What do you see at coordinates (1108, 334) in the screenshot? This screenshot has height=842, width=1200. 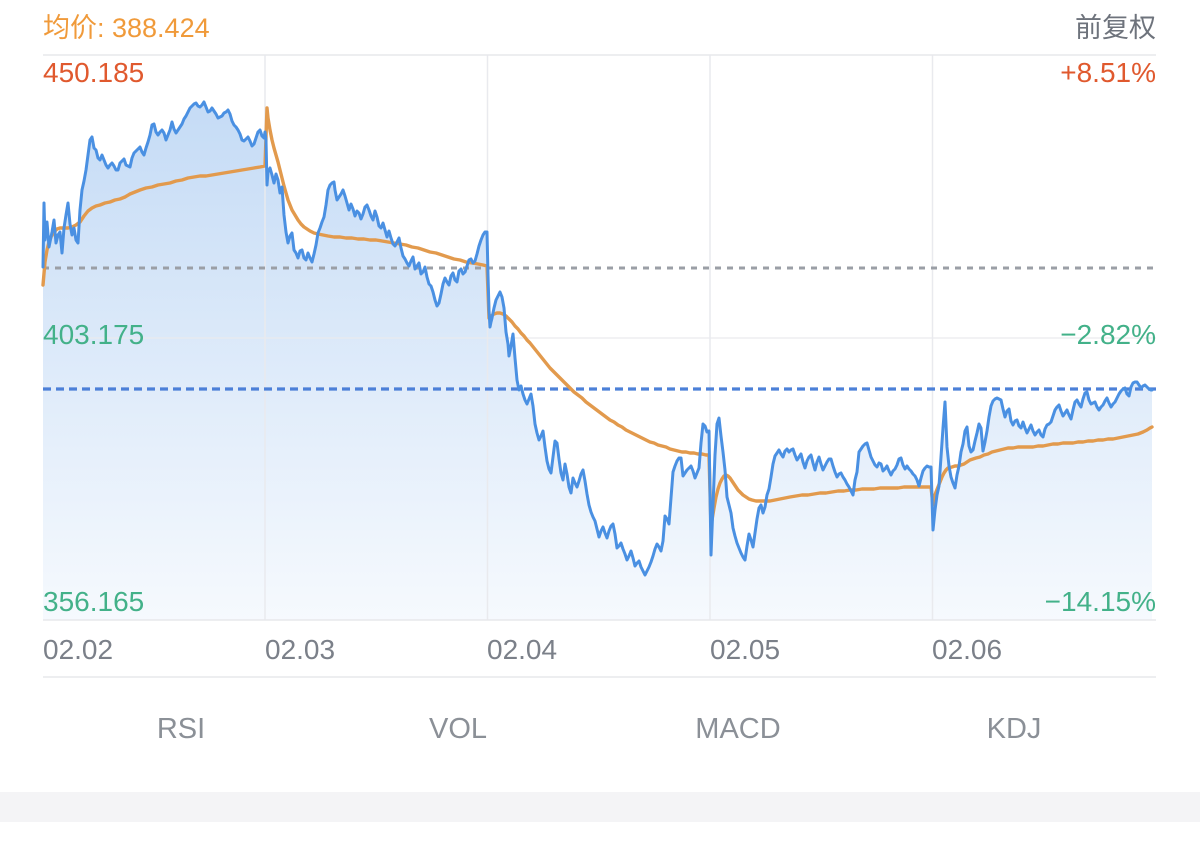 I see `y-axis-mid-pct-label: −2.82%` at bounding box center [1108, 334].